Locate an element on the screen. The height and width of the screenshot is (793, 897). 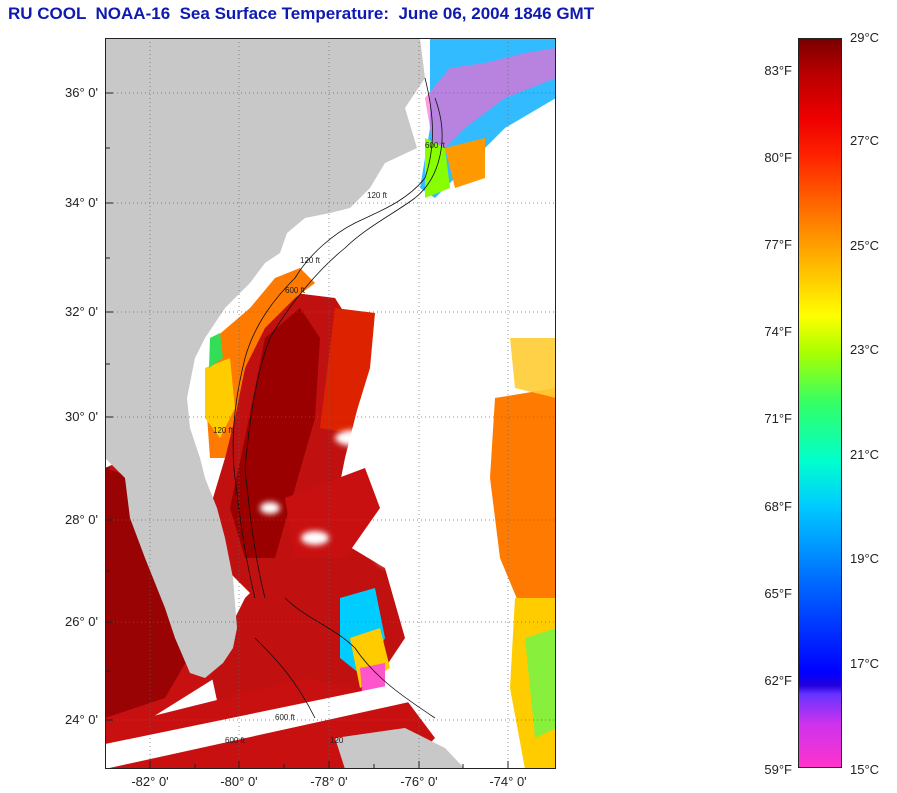
colorbar-celsius-label: 29°C is located at coordinates (865, 37).